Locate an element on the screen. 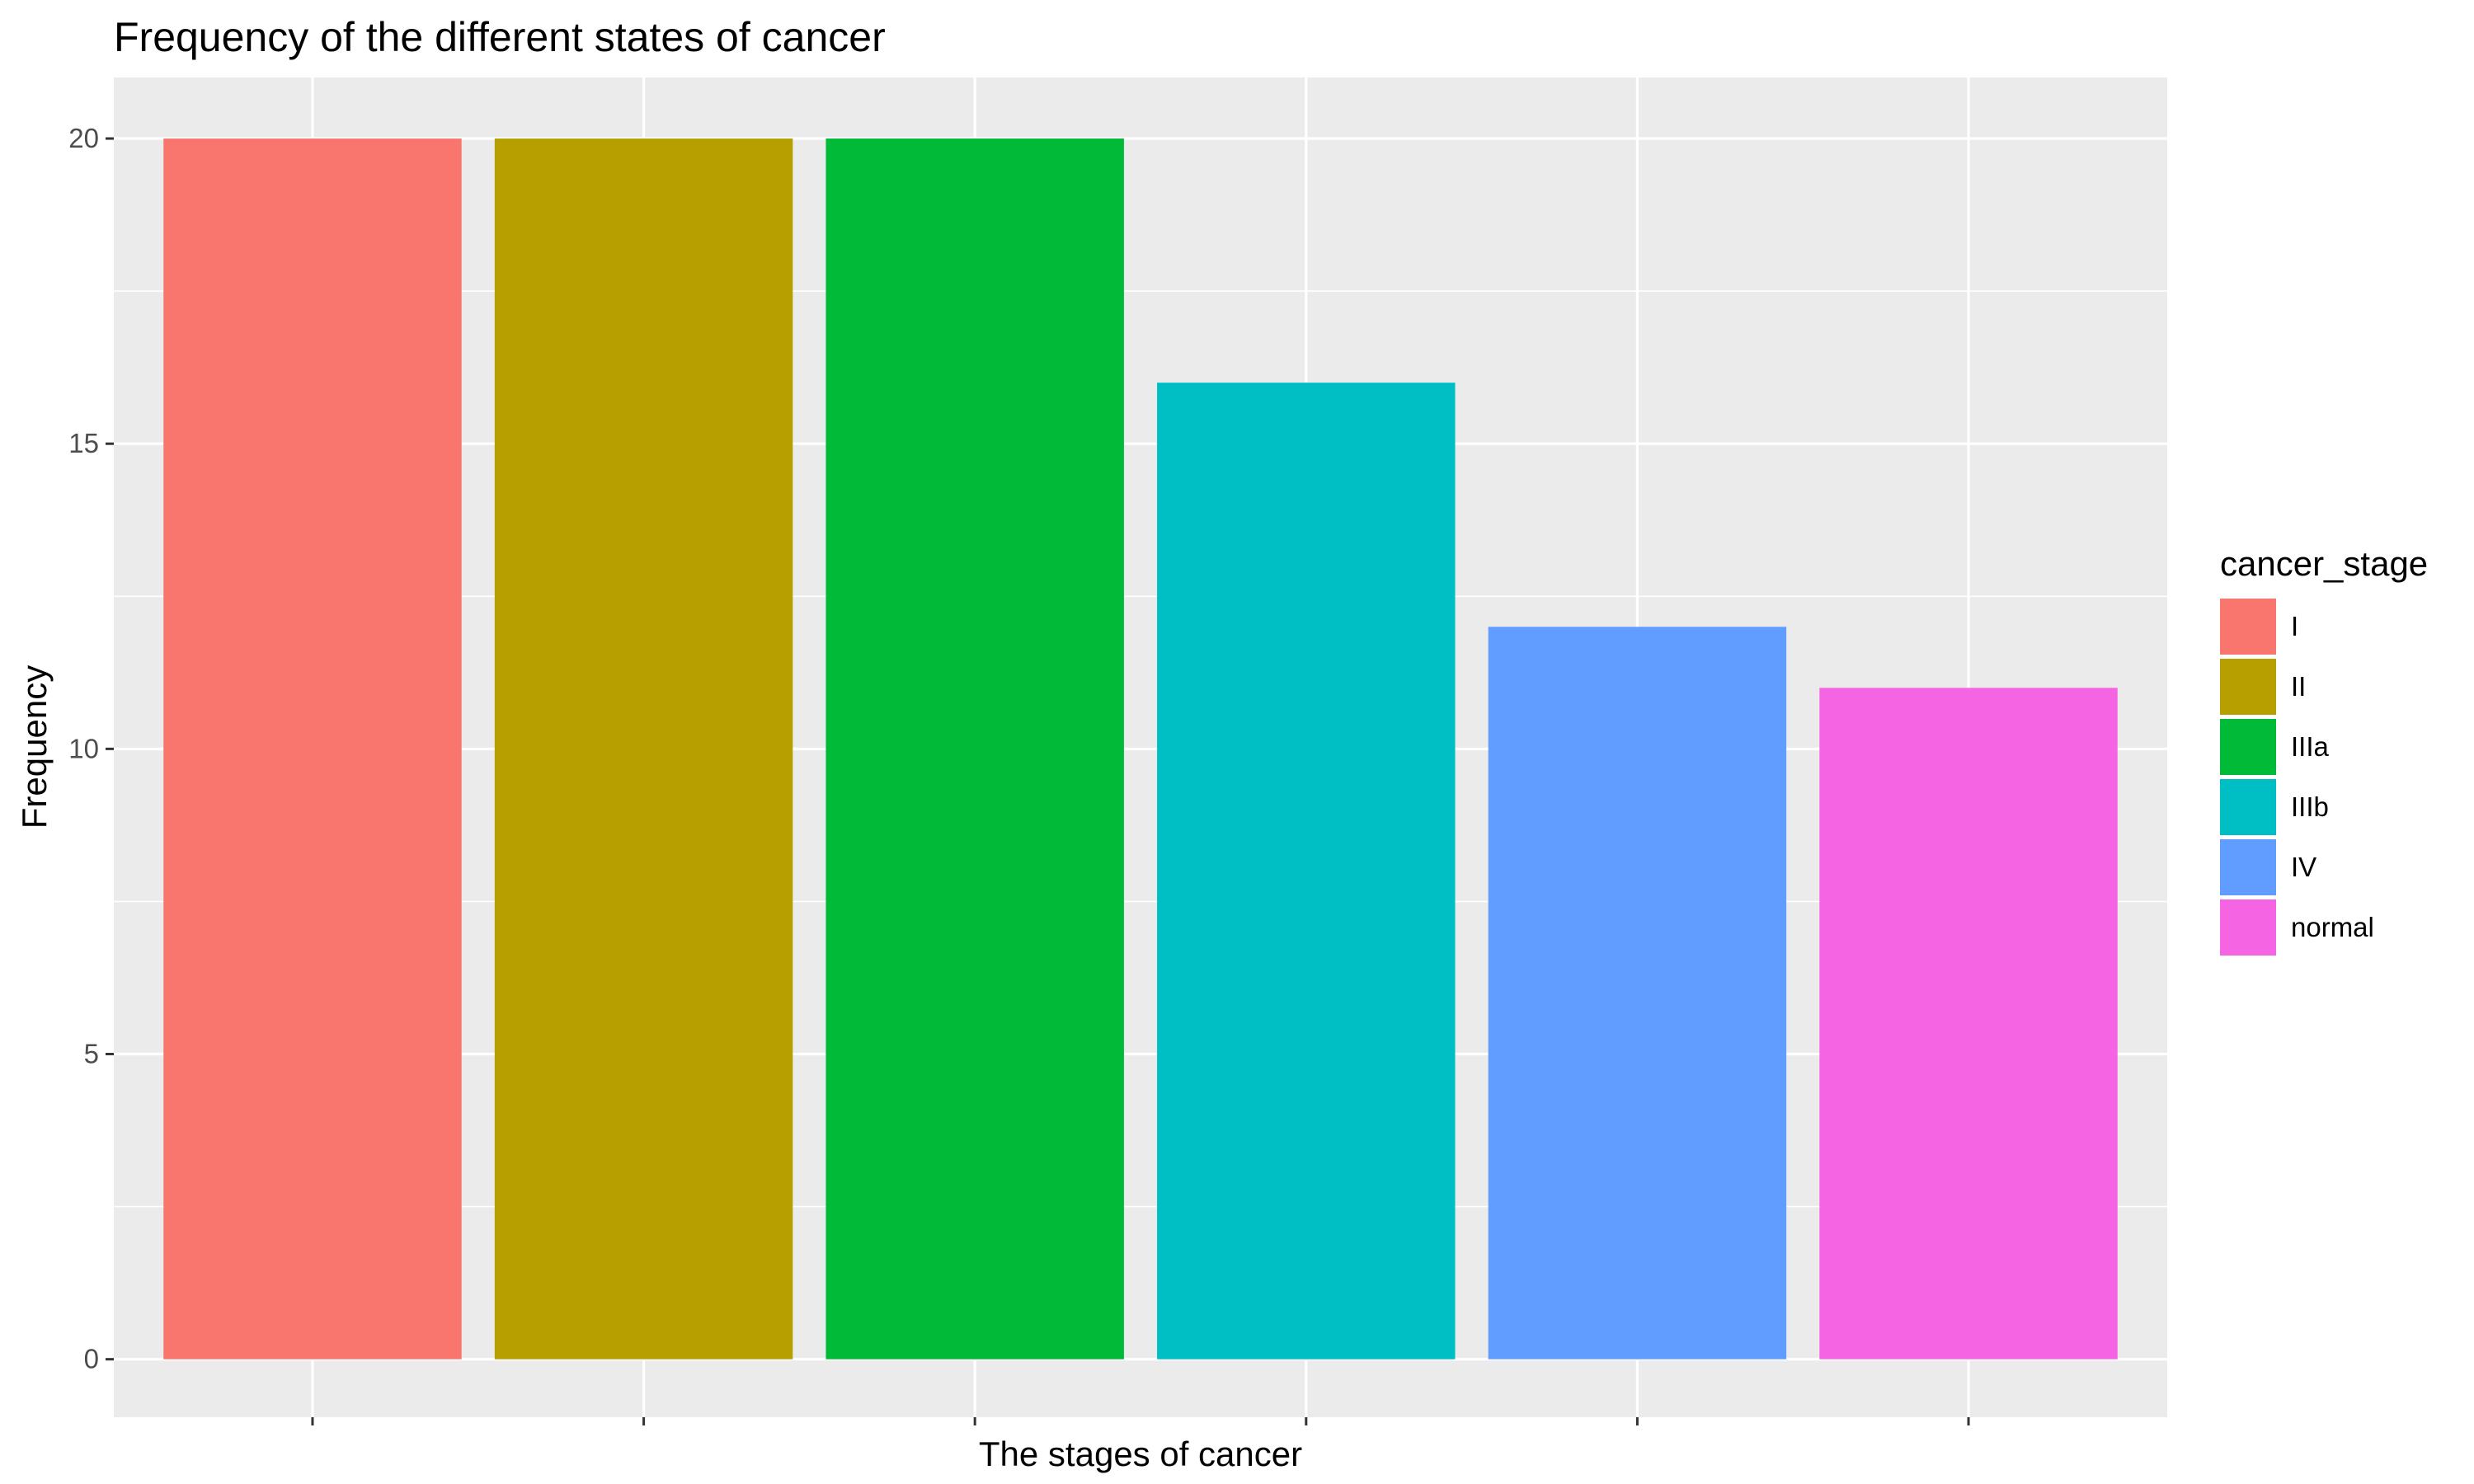 The width and height of the screenshot is (2474, 1484). x-axis is located at coordinates (1140, 1421).